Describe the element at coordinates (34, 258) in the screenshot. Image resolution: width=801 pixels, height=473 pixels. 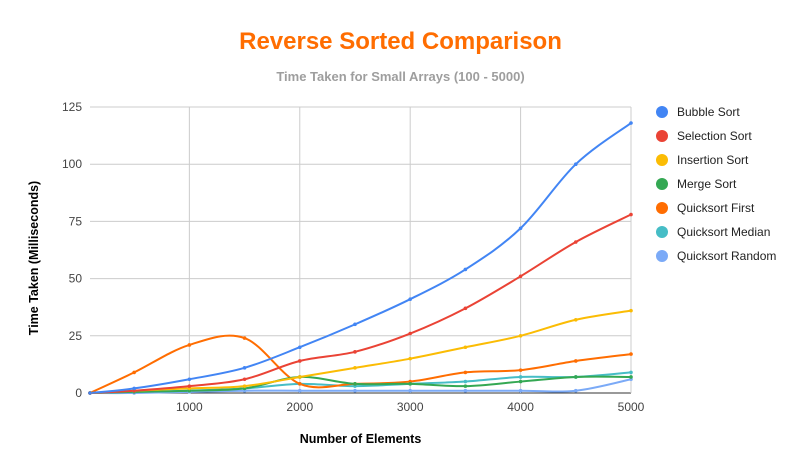
I see `y-axis-label: Time Taken (Milliseconds)` at that location.